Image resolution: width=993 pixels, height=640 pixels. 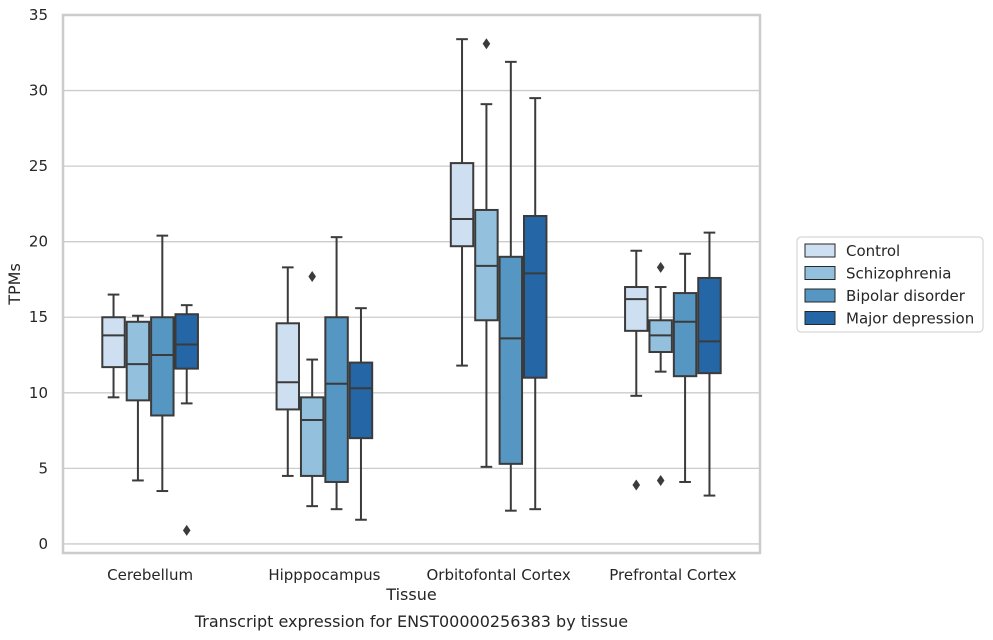 What do you see at coordinates (324, 575) in the screenshot?
I see `x-tick-label: Hipppocampus` at bounding box center [324, 575].